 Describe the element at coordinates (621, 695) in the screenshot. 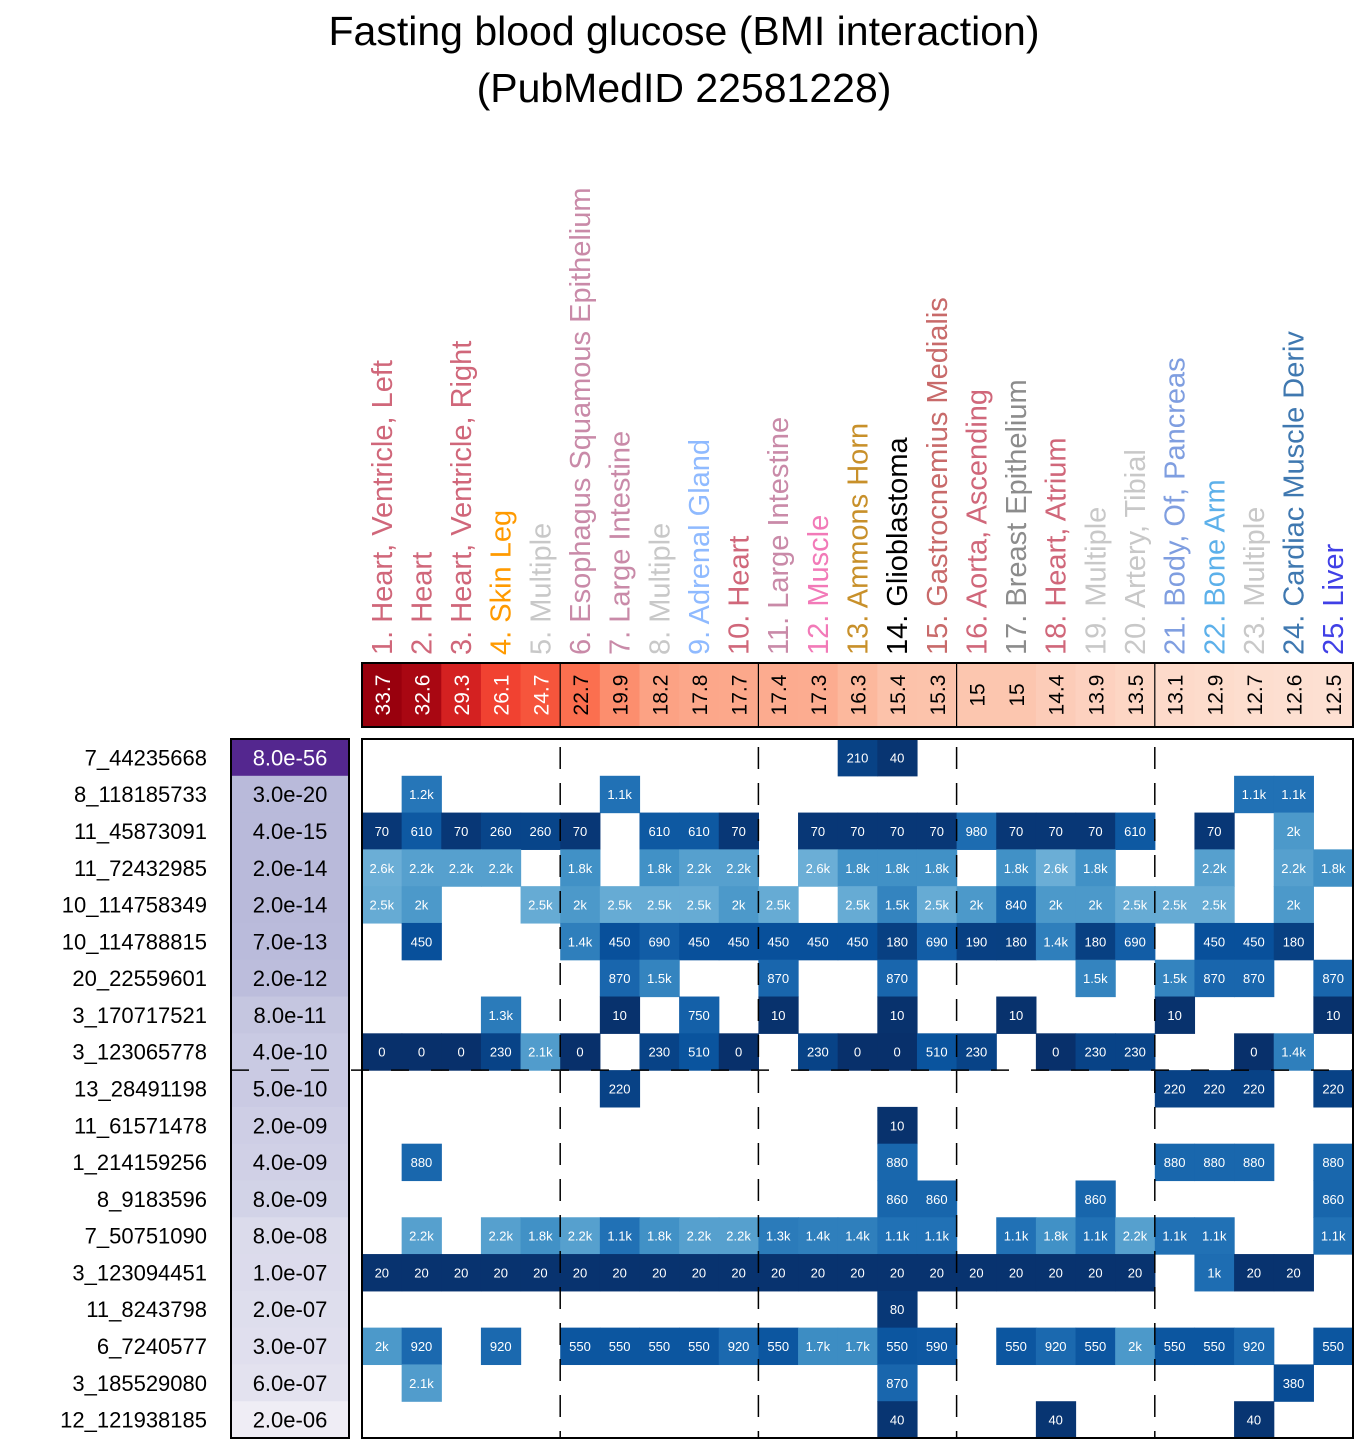

I see `score-label: 19.9` at that location.